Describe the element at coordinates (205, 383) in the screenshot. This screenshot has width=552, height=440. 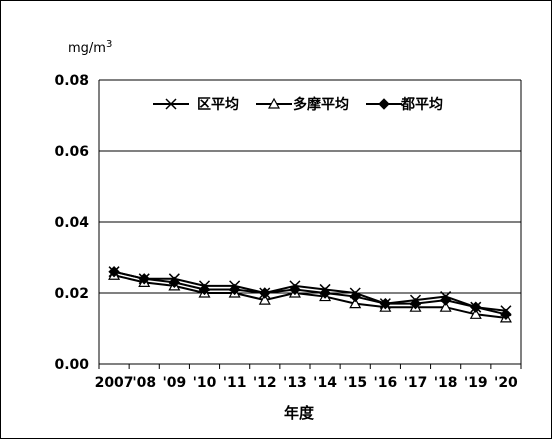
I see `x-tick-label: '10` at that location.